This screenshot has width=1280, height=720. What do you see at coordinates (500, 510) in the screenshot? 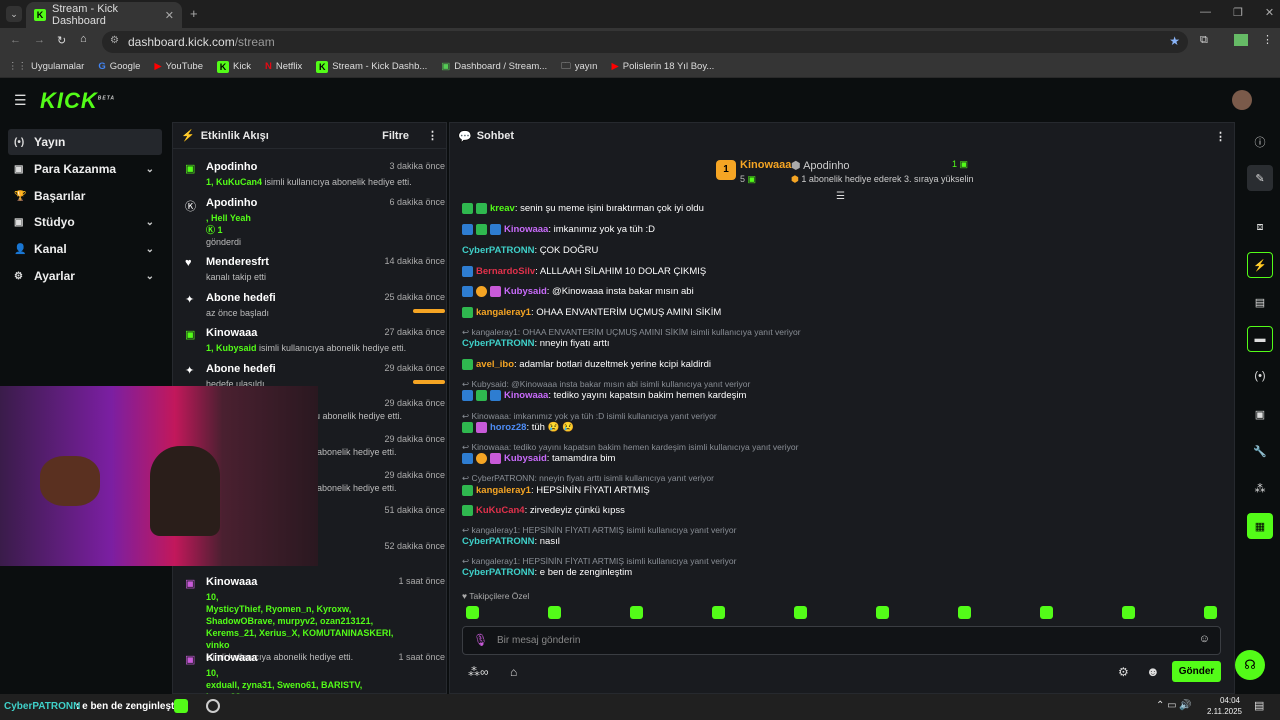
I see `chat-username: KuKuCan4` at bounding box center [500, 510].